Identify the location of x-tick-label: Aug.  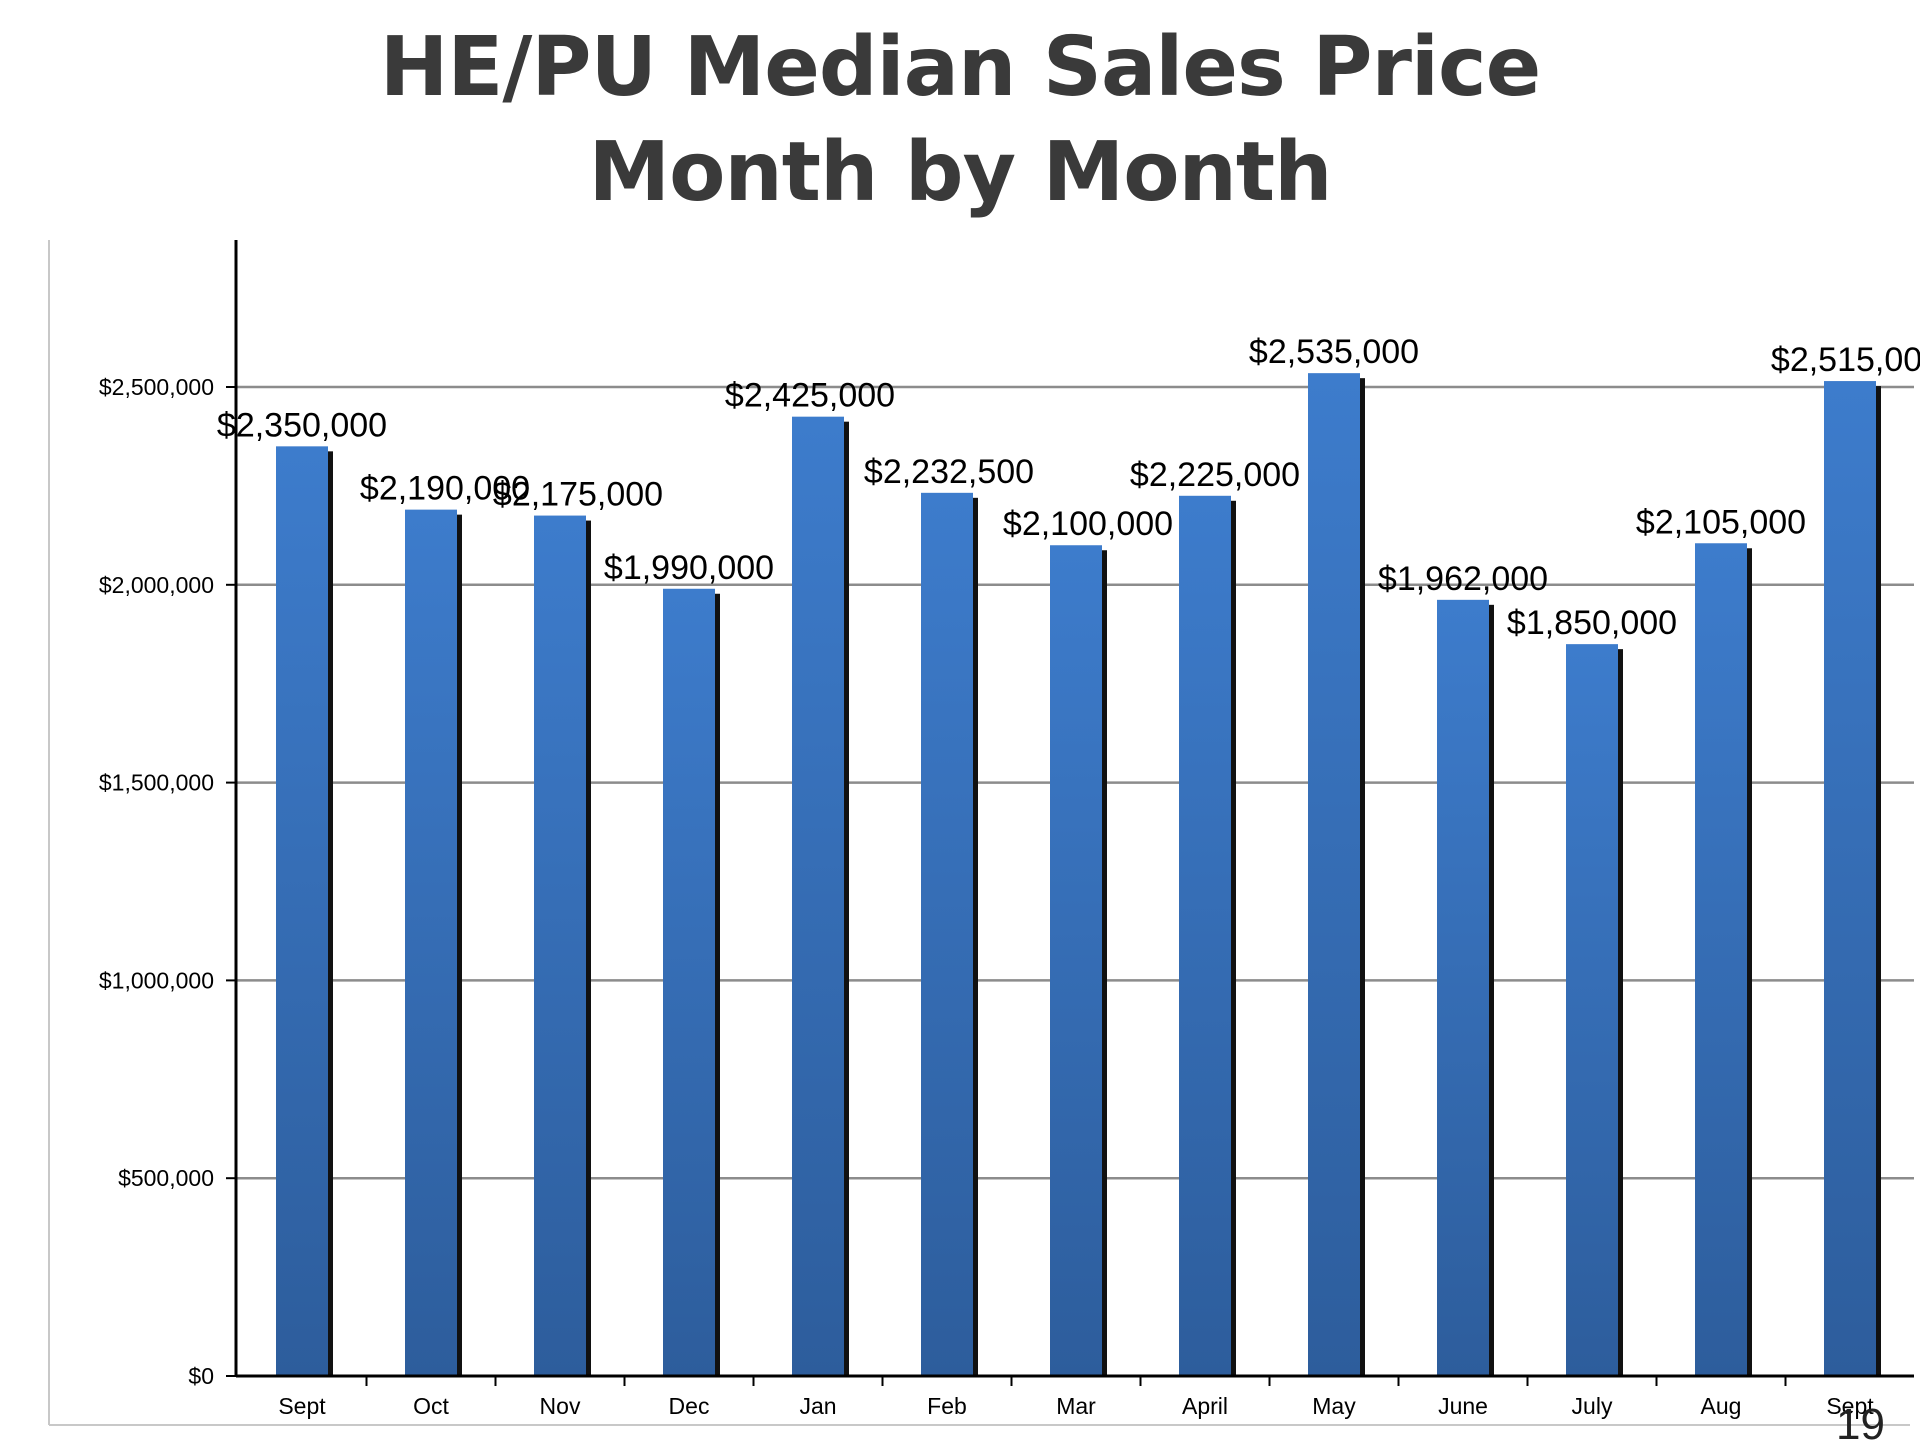
(1721, 1406).